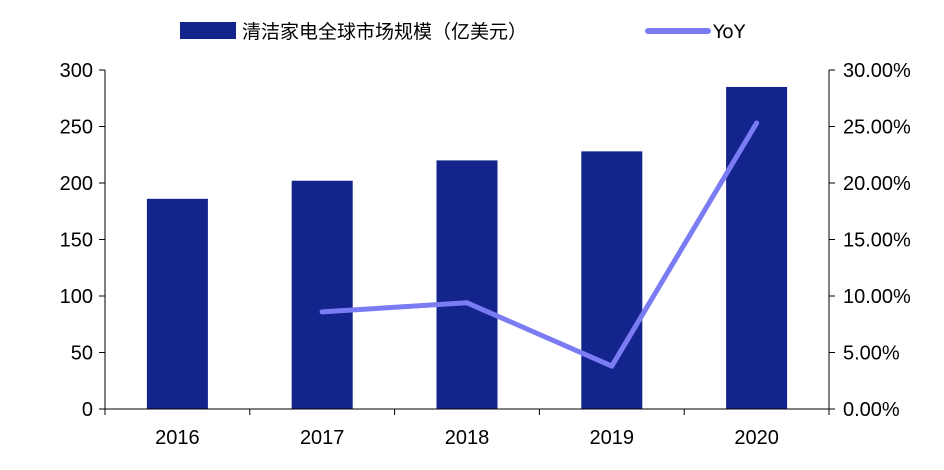  What do you see at coordinates (612, 438) in the screenshot?
I see `x-tick-label: 2019` at bounding box center [612, 438].